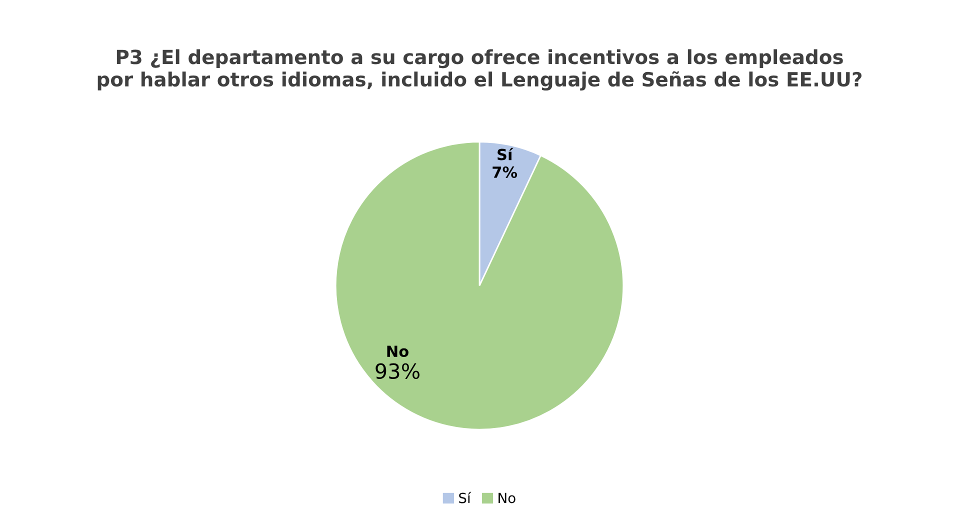 The image size is (959, 529). What do you see at coordinates (465, 498) in the screenshot?
I see `legend-label: Sí` at bounding box center [465, 498].